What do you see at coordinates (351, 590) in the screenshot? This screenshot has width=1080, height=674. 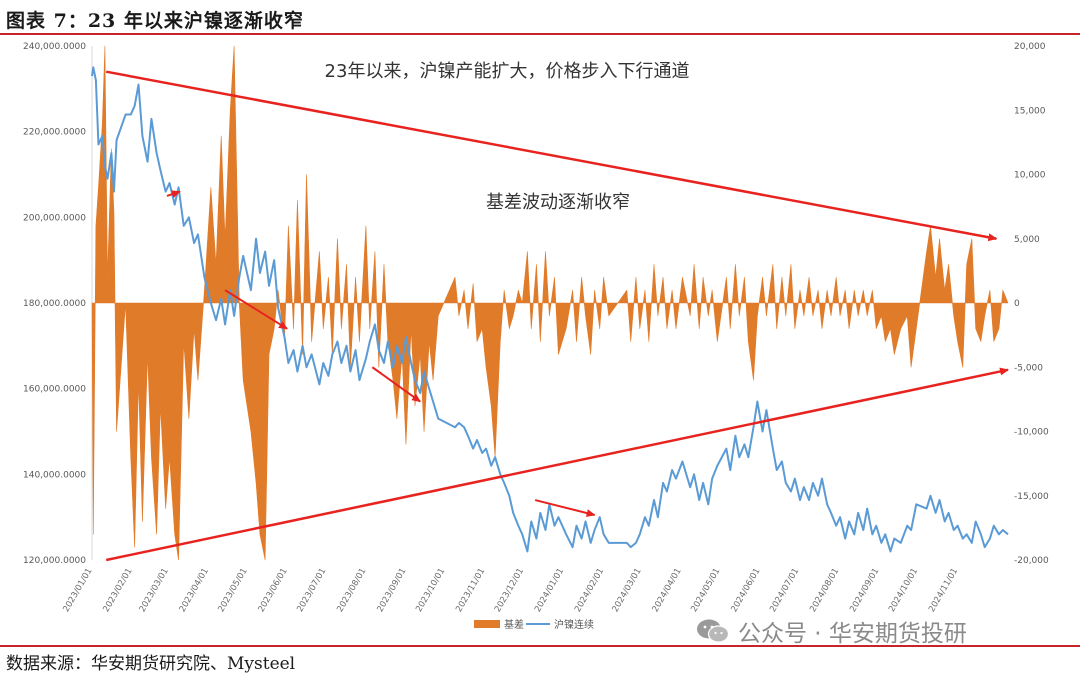 I see `x-tick-label: 2023/08/01` at bounding box center [351, 590].